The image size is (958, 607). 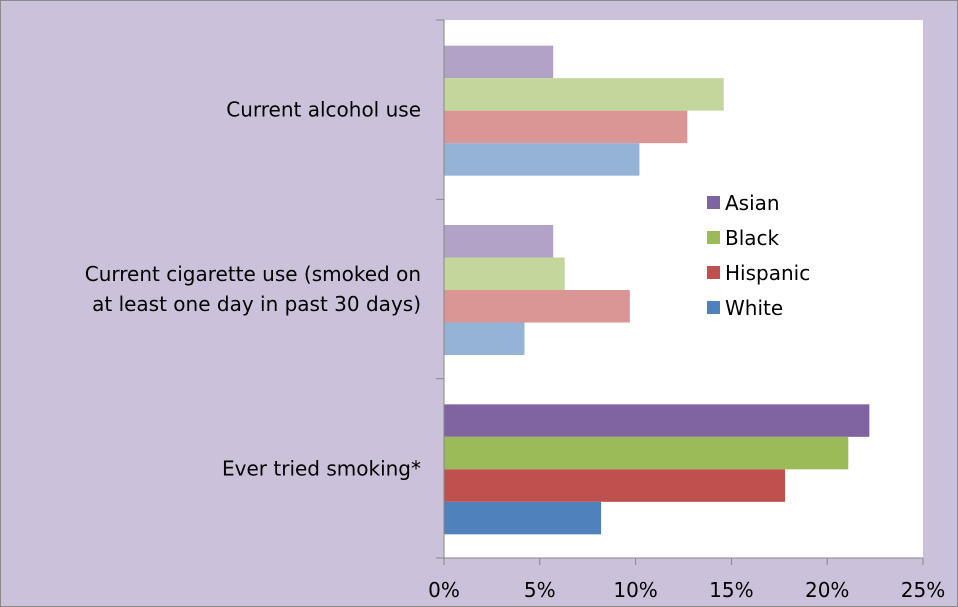 What do you see at coordinates (752, 238) in the screenshot?
I see `legend-label-black: Black` at bounding box center [752, 238].